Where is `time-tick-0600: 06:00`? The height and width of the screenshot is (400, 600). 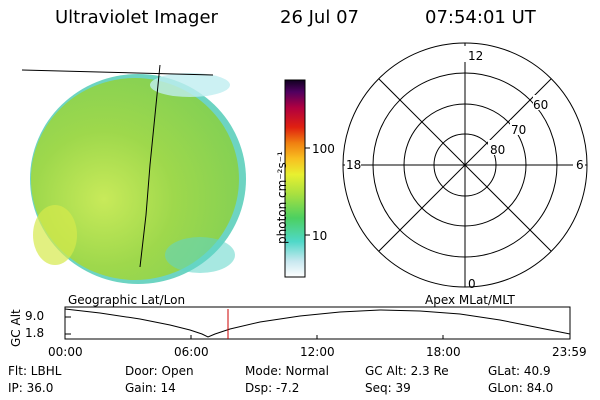 time-tick-0600: 06:00 is located at coordinates (191, 352).